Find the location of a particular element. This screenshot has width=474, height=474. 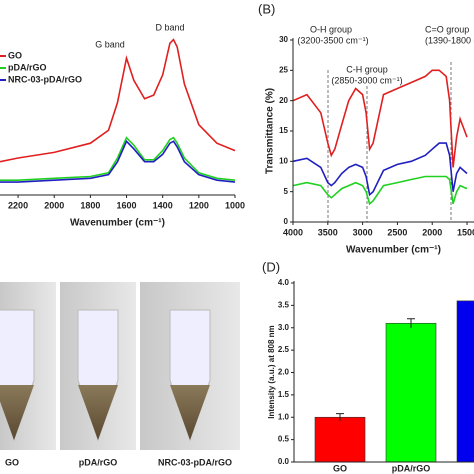

y-axis-label: Transmittance (%) is located at coordinates (270, 131).